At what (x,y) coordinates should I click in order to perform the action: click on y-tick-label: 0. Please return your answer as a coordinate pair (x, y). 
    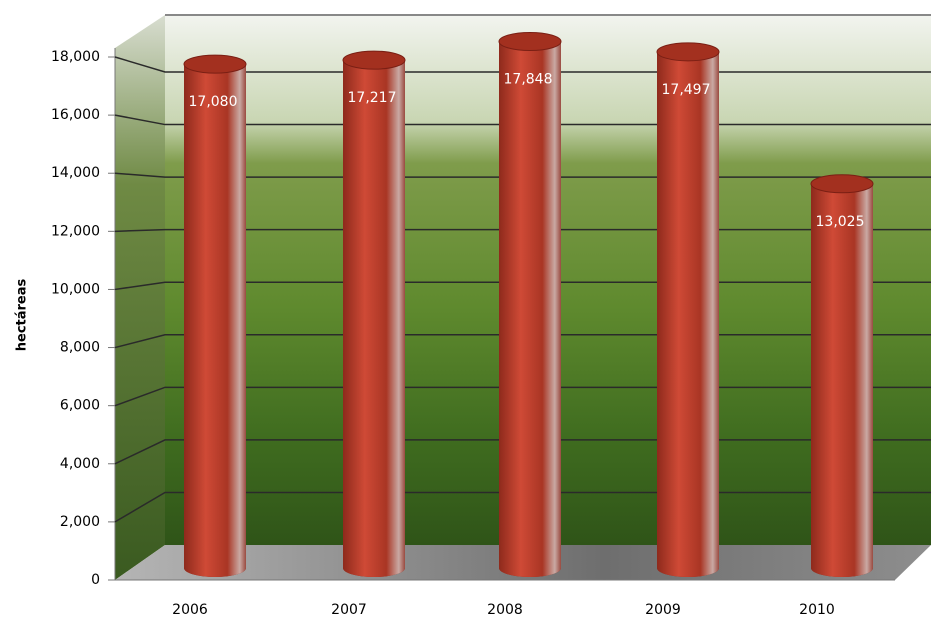
    Looking at the image, I should click on (95, 580).